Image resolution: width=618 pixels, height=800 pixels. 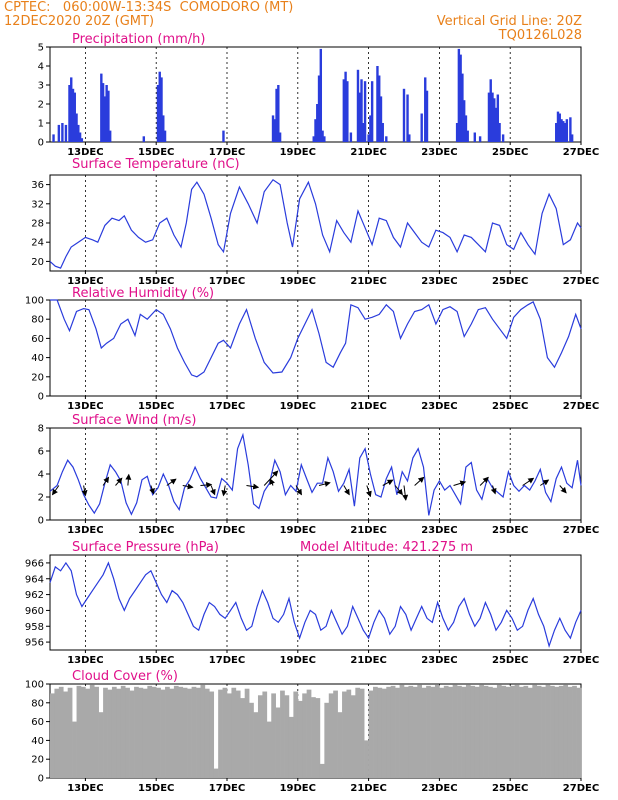 What do you see at coordinates (156, 164) in the screenshot?
I see `panel-title: Surface Temperature (nC)` at bounding box center [156, 164].